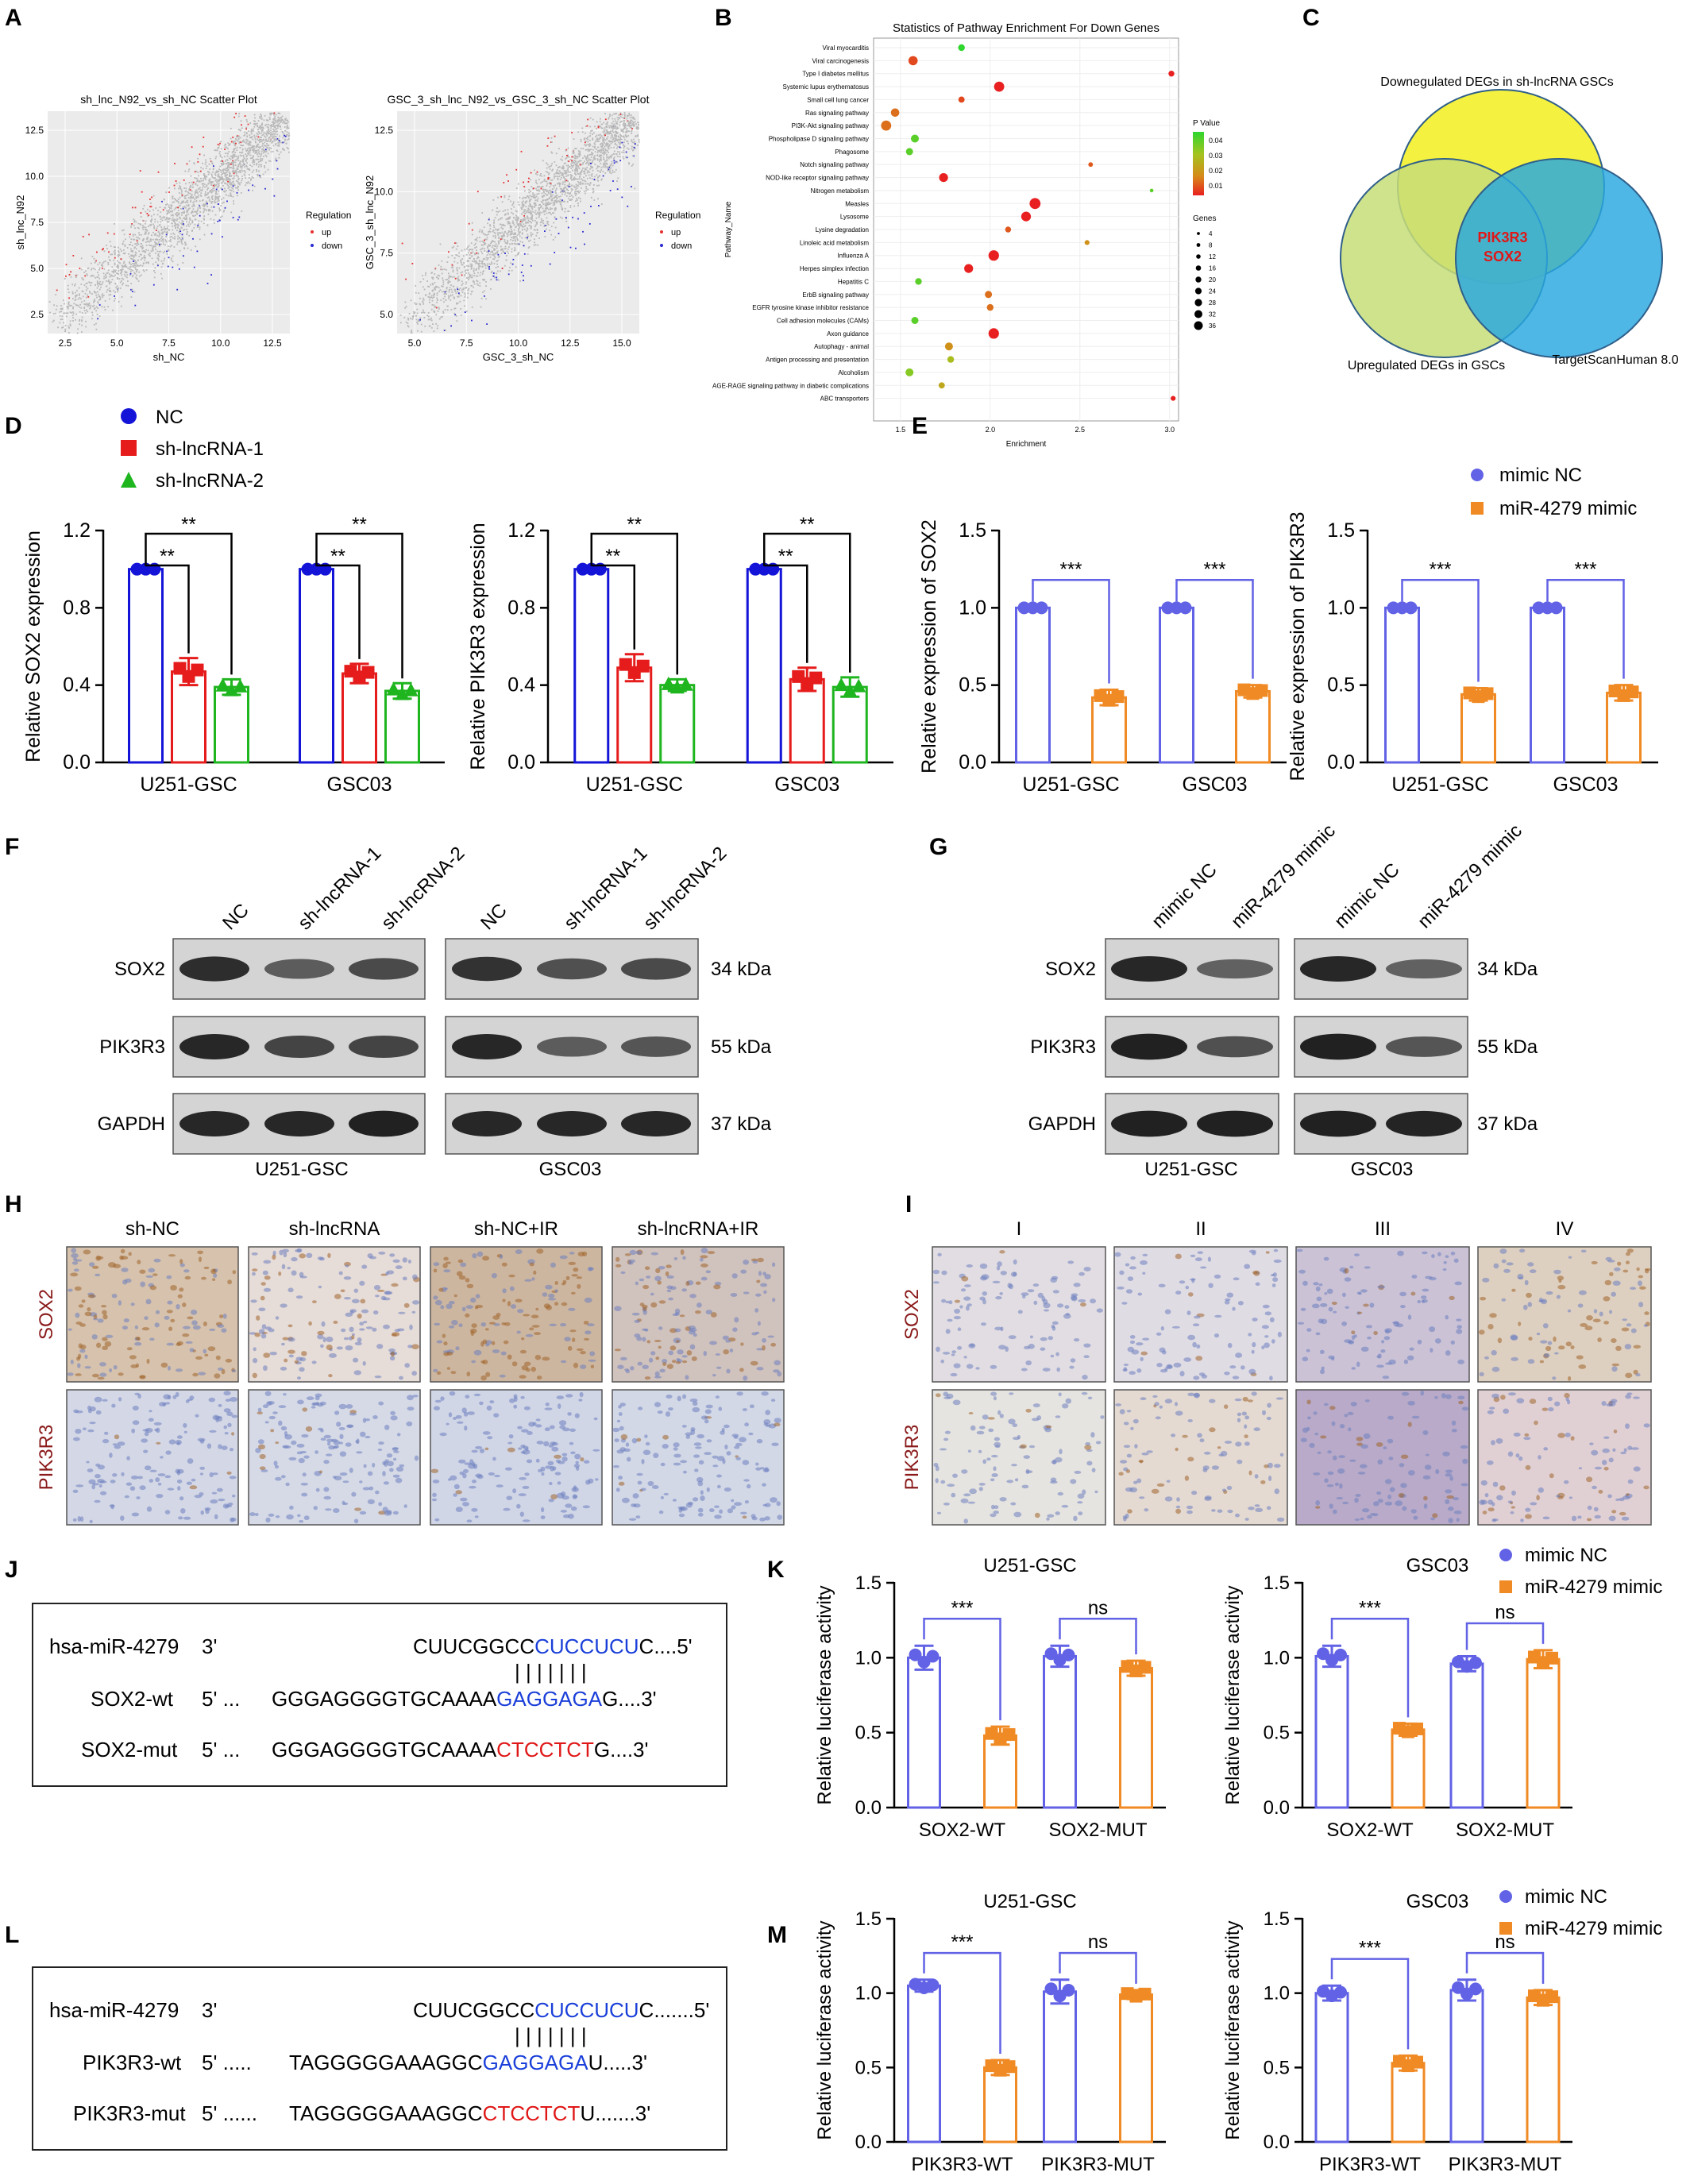  Describe the element at coordinates (909, 372) in the screenshot. I see `enrichment-point` at that location.